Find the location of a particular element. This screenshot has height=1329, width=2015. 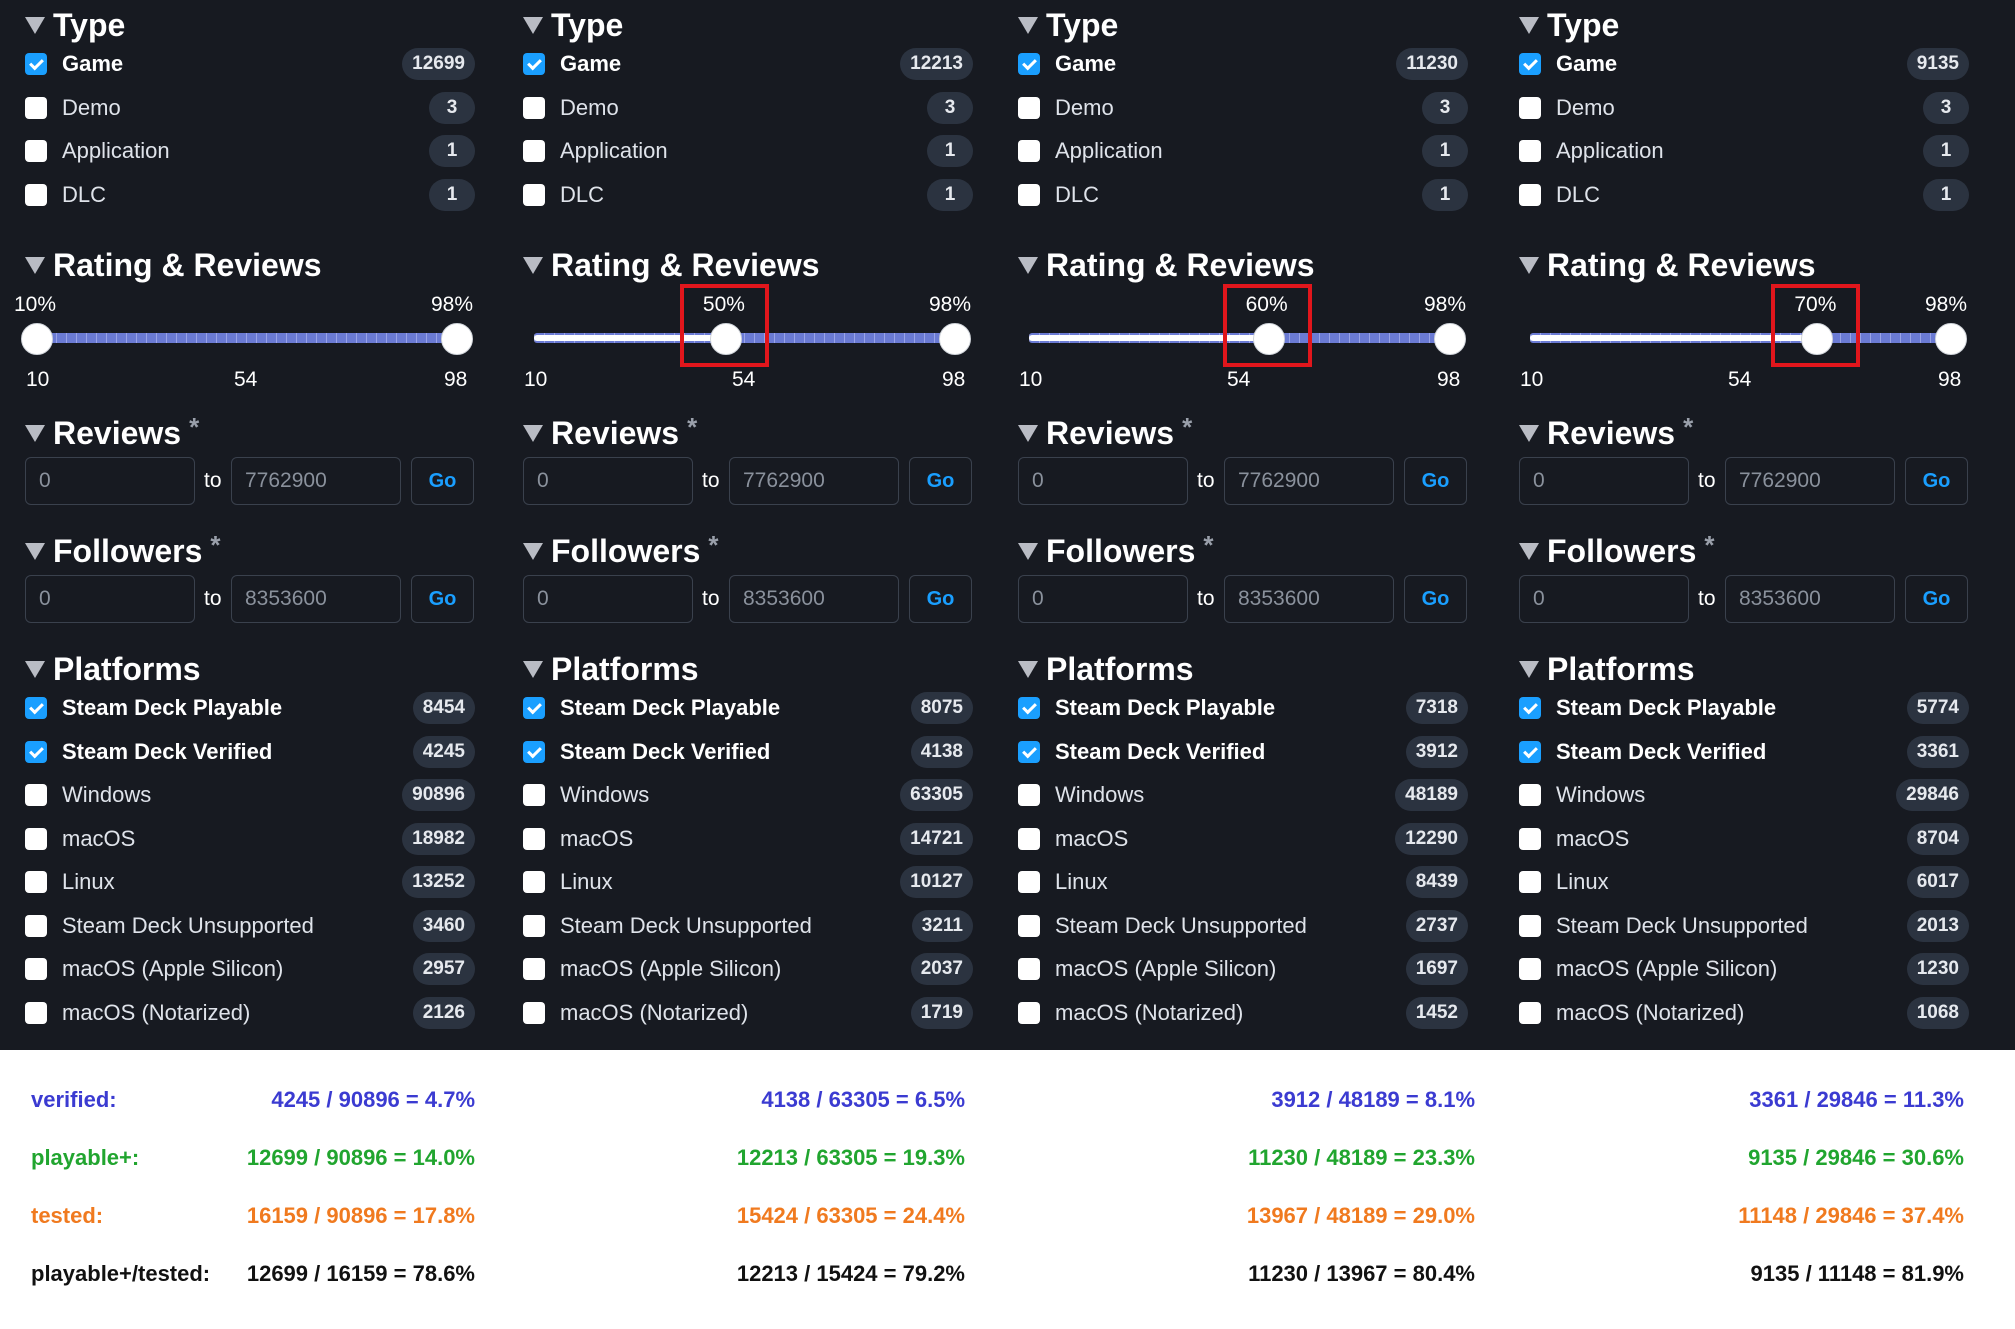

platform-item-steam-deck-verified: Steam Deck Verified 3912 is located at coordinates (1243, 752).